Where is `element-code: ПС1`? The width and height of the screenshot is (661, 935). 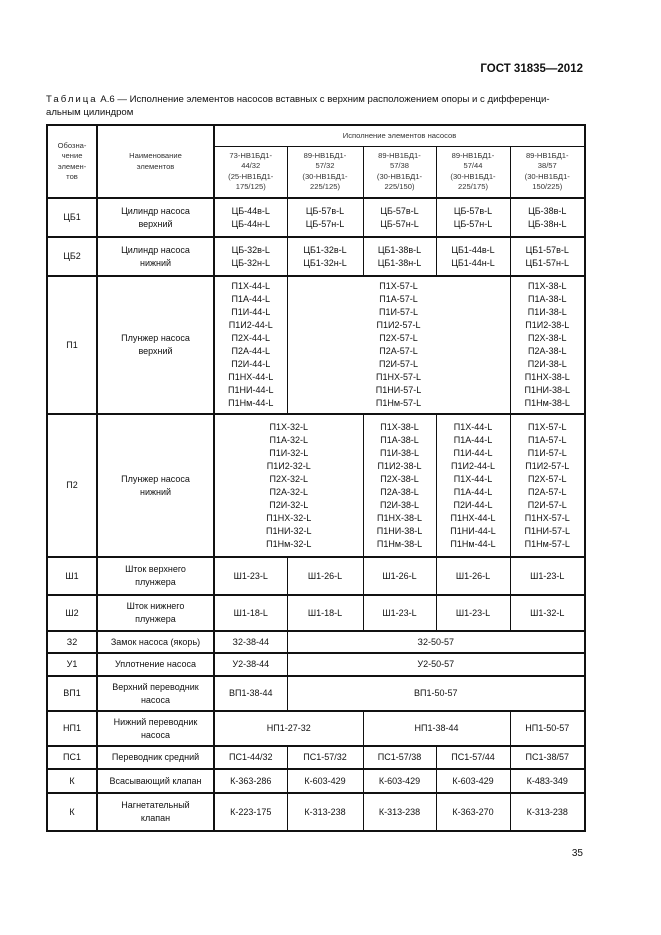
element-code: ПС1 is located at coordinates (72, 757).